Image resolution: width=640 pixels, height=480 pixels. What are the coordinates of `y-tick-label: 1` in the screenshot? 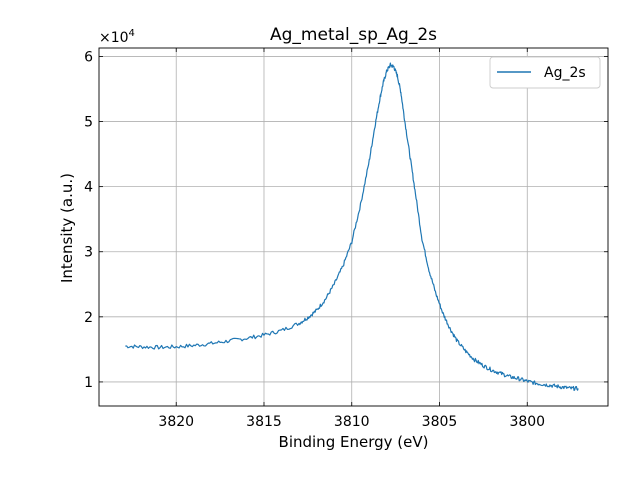 It's located at (88, 383).